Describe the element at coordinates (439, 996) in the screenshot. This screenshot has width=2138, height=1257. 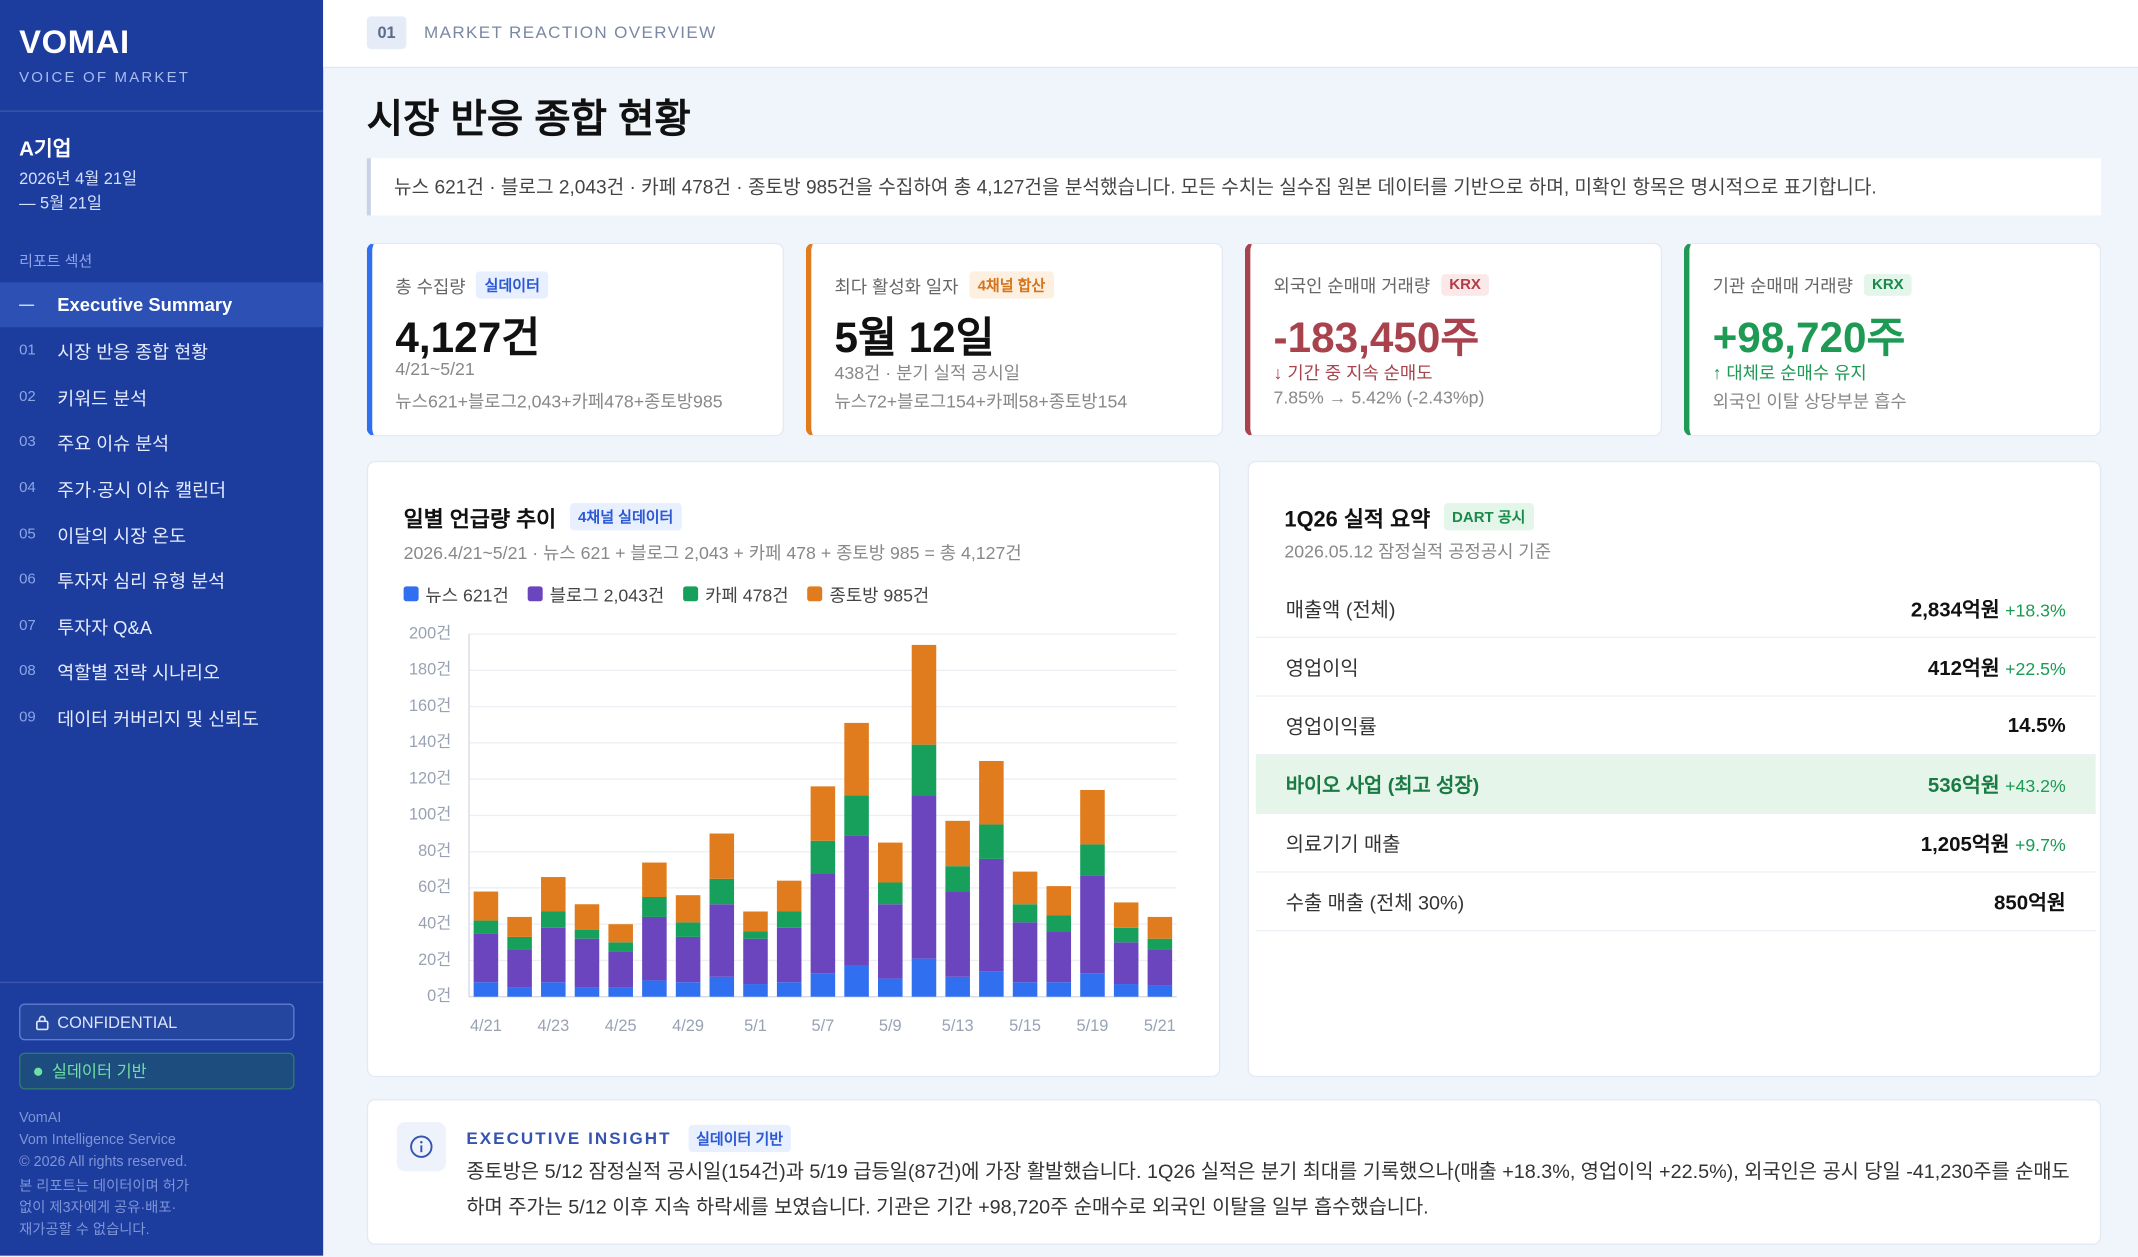
I see `y-tick-label: 0건` at that location.